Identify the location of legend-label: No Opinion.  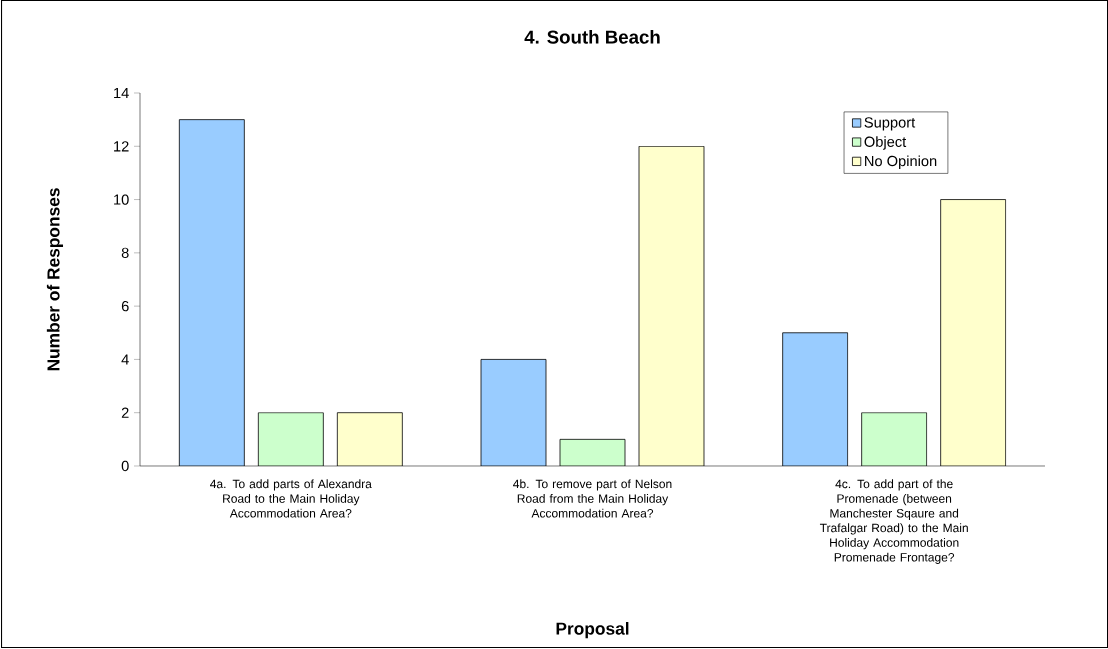
(901, 162).